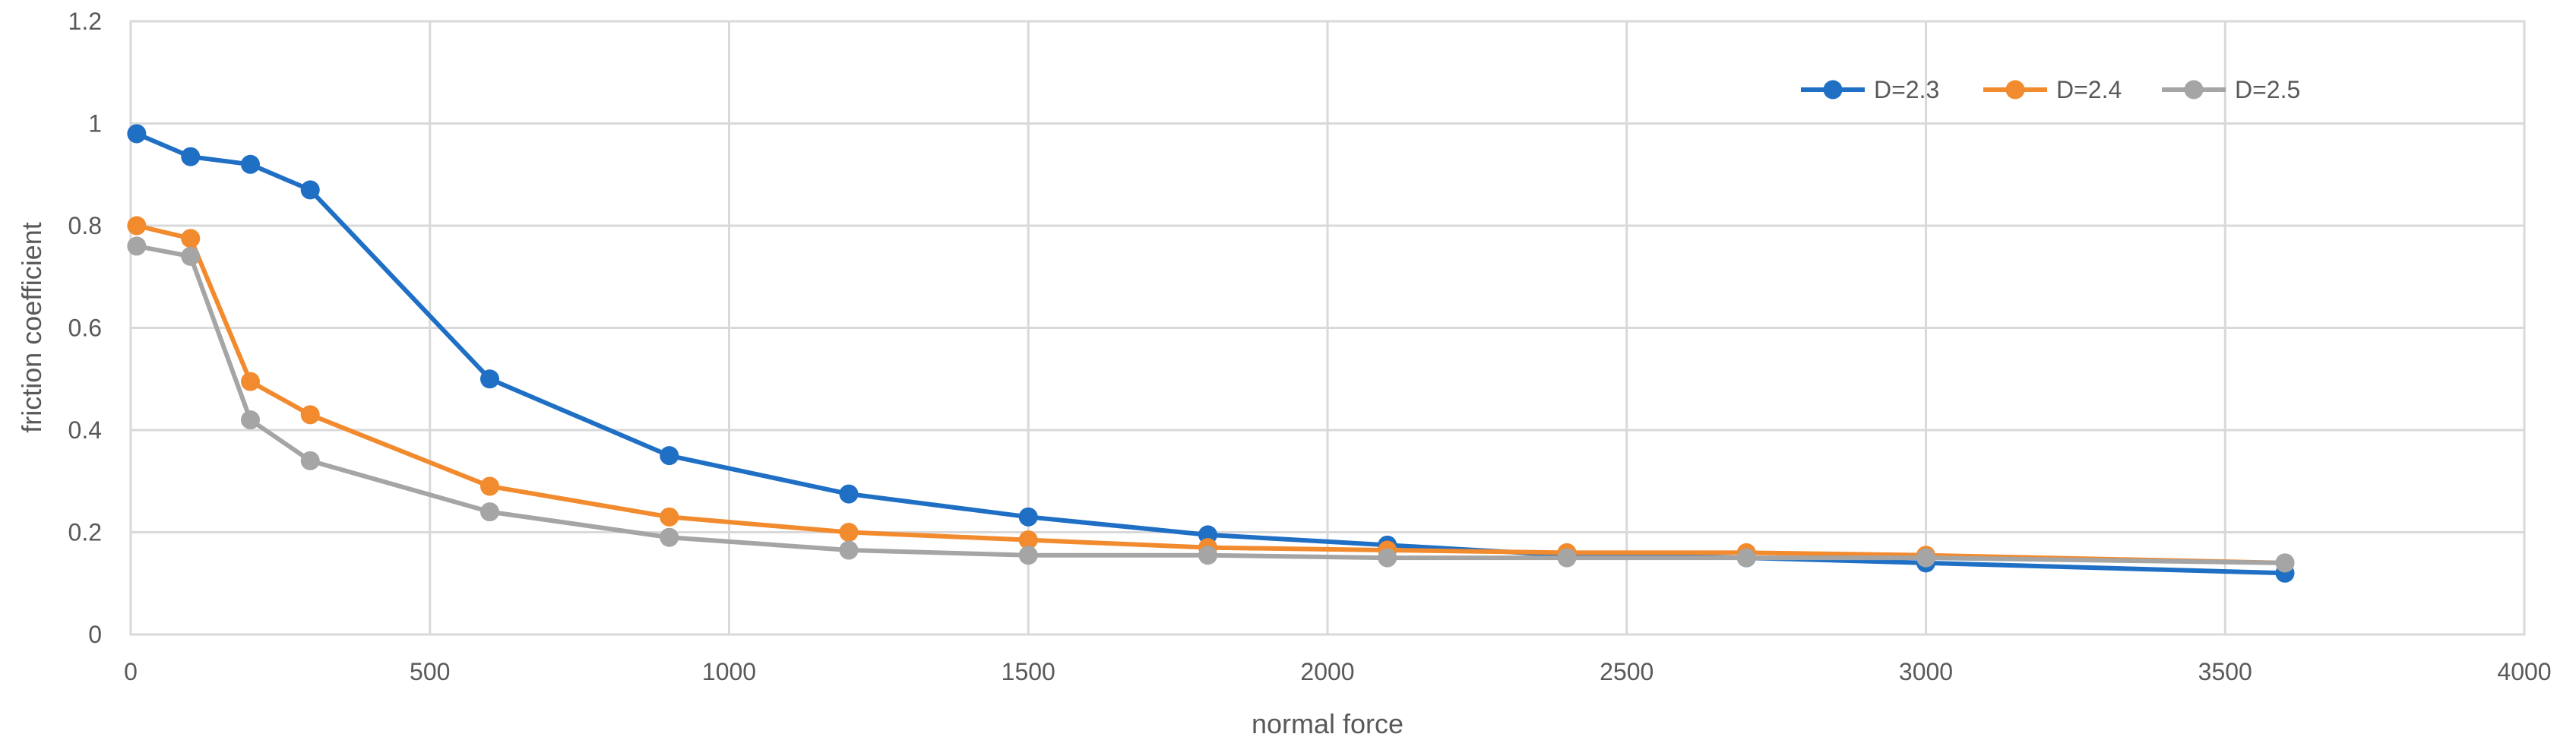 The width and height of the screenshot is (2576, 753). I want to click on y-tick-label: 0.6, so click(85, 328).